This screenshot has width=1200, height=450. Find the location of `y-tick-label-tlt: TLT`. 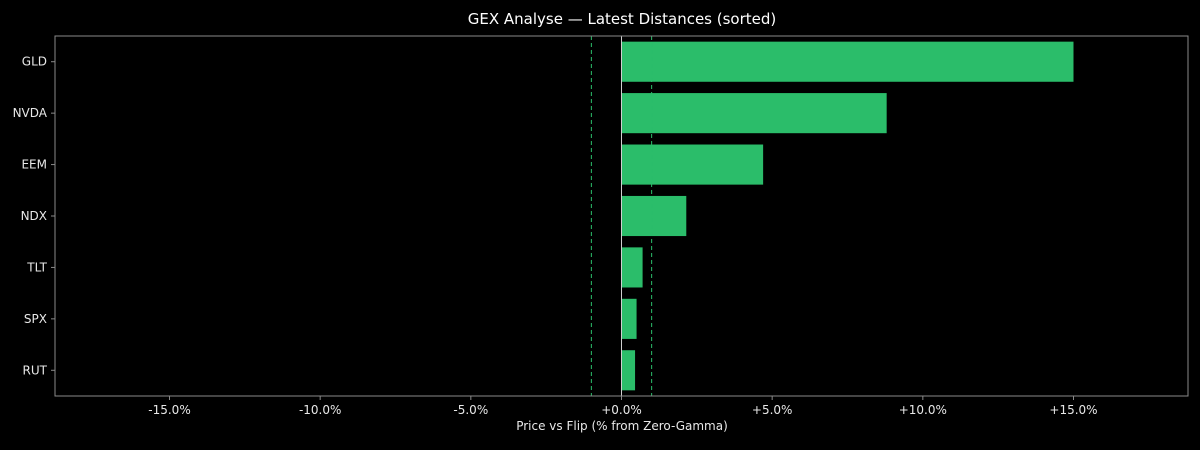

y-tick-label-tlt: TLT is located at coordinates (36, 267).